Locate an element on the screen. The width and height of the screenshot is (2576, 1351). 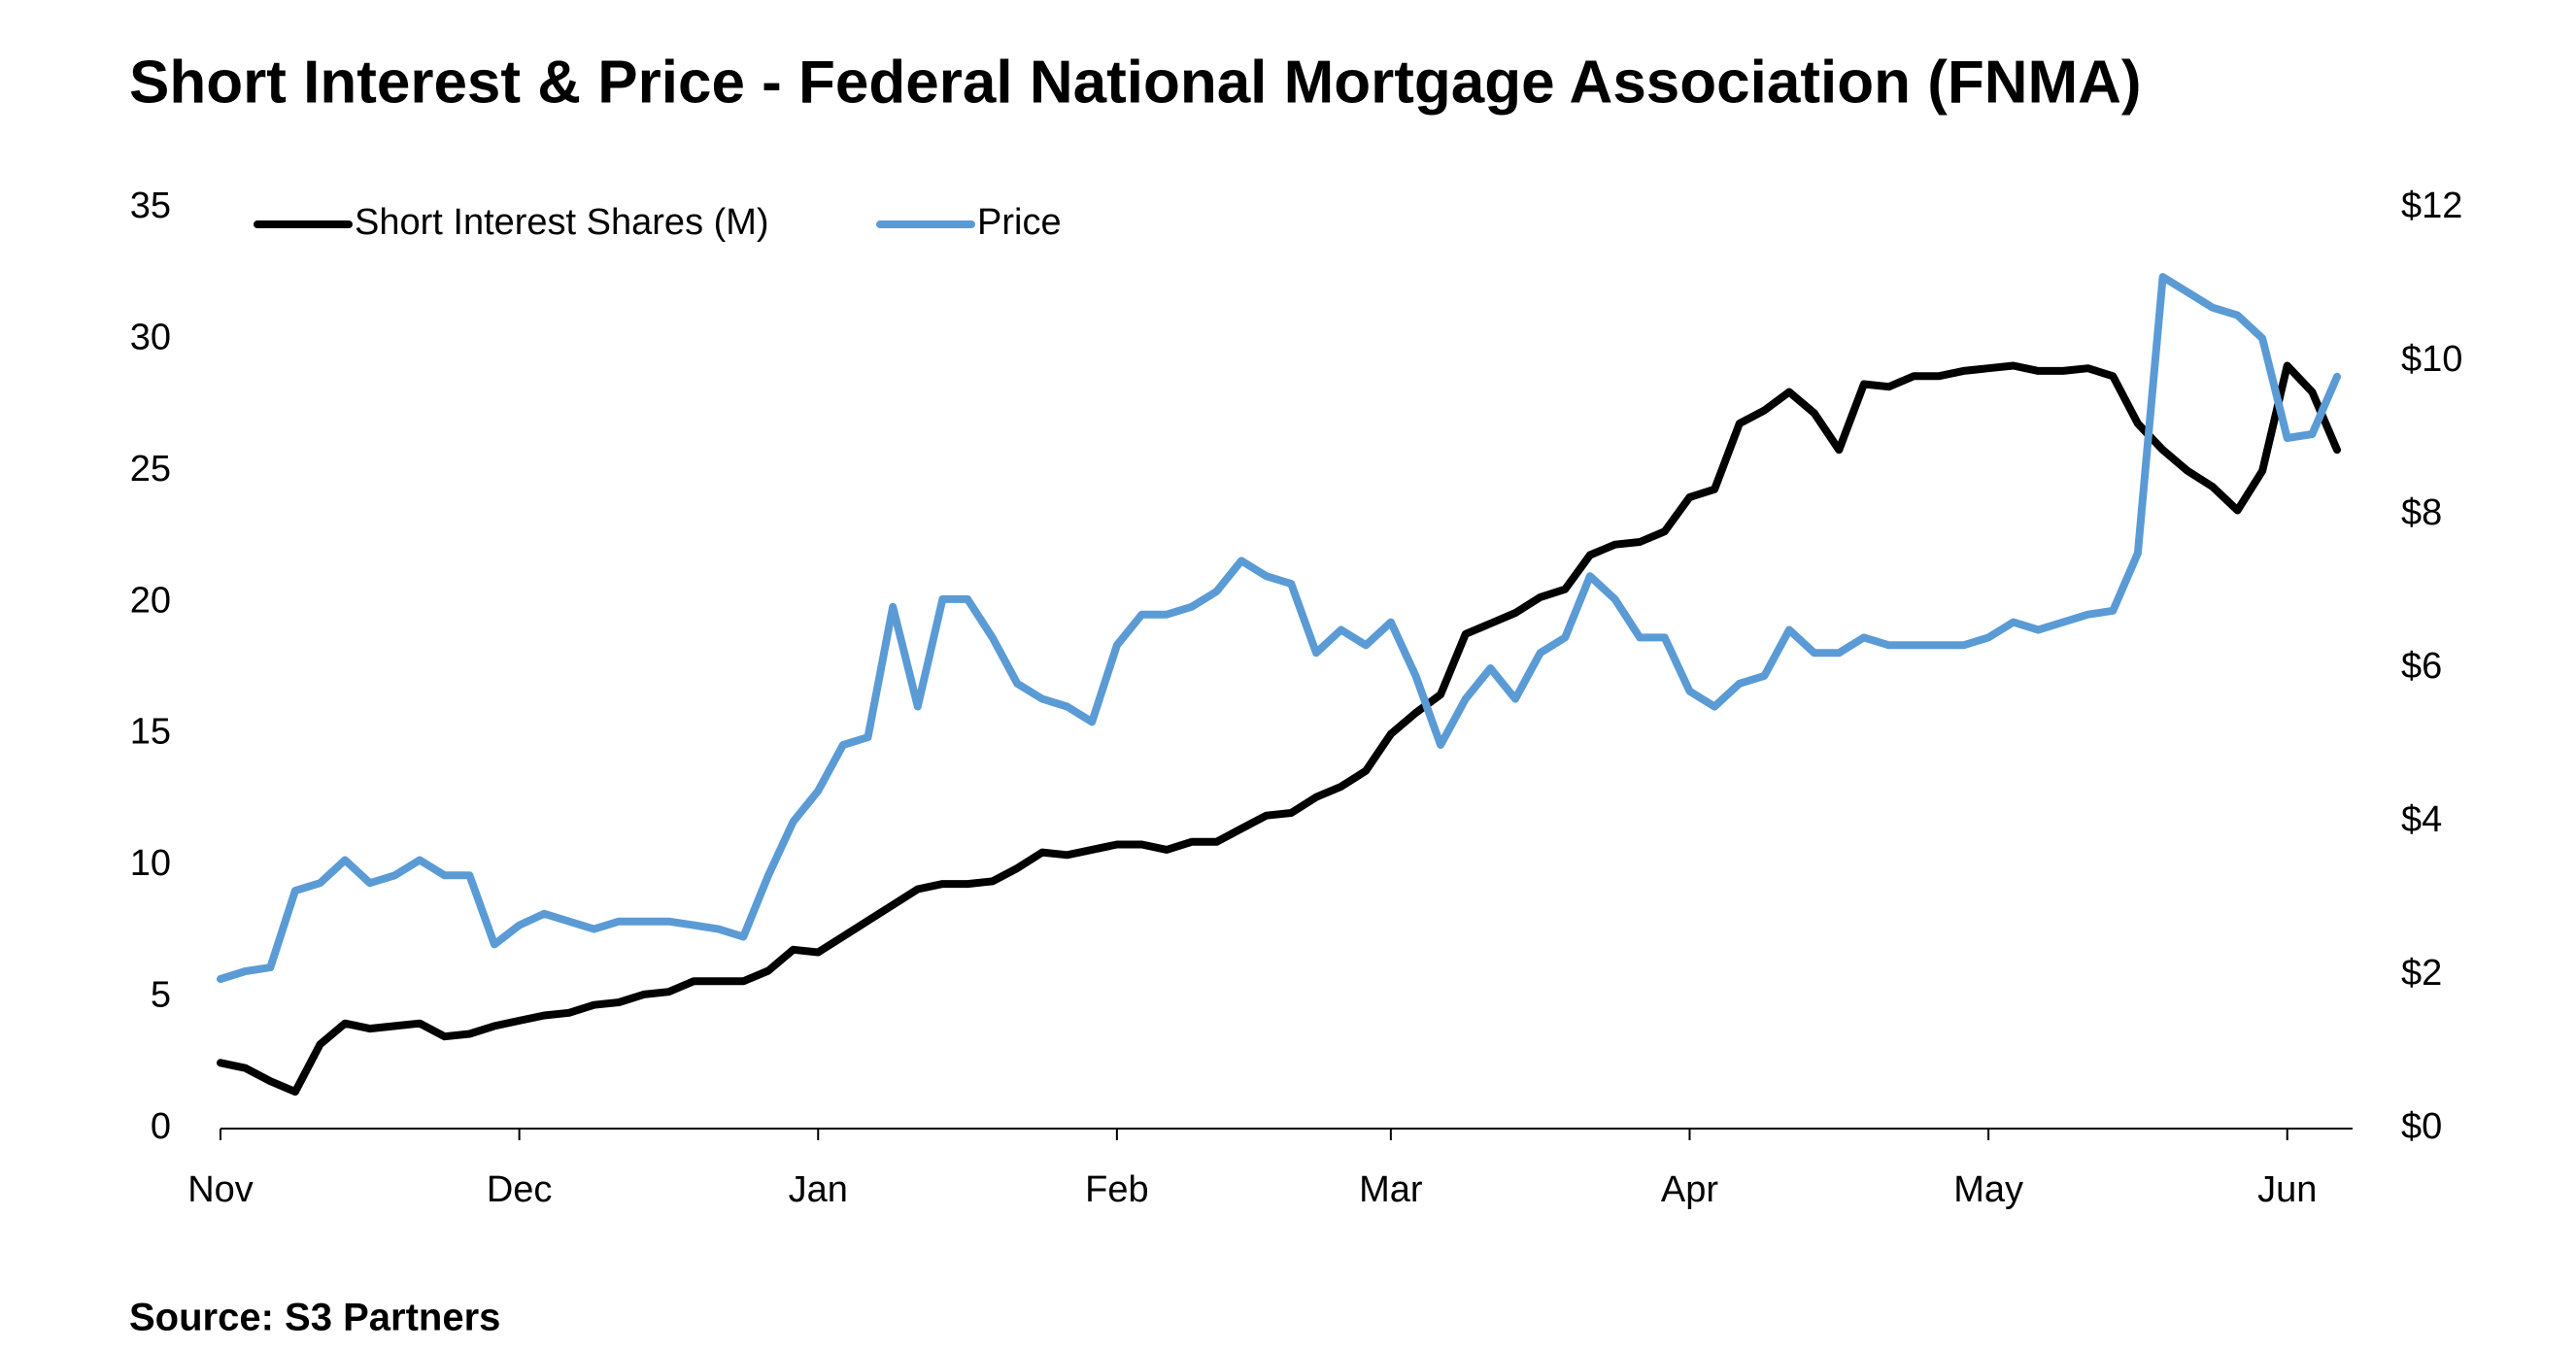
x-tick-label: Jan is located at coordinates (818, 1189).